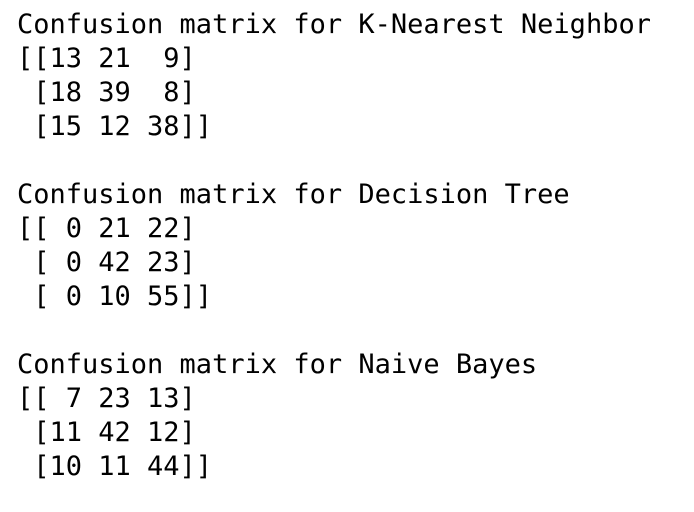  Describe the element at coordinates (106, 398) in the screenshot. I see `matrix-row: [[ 7 23 13]` at that location.